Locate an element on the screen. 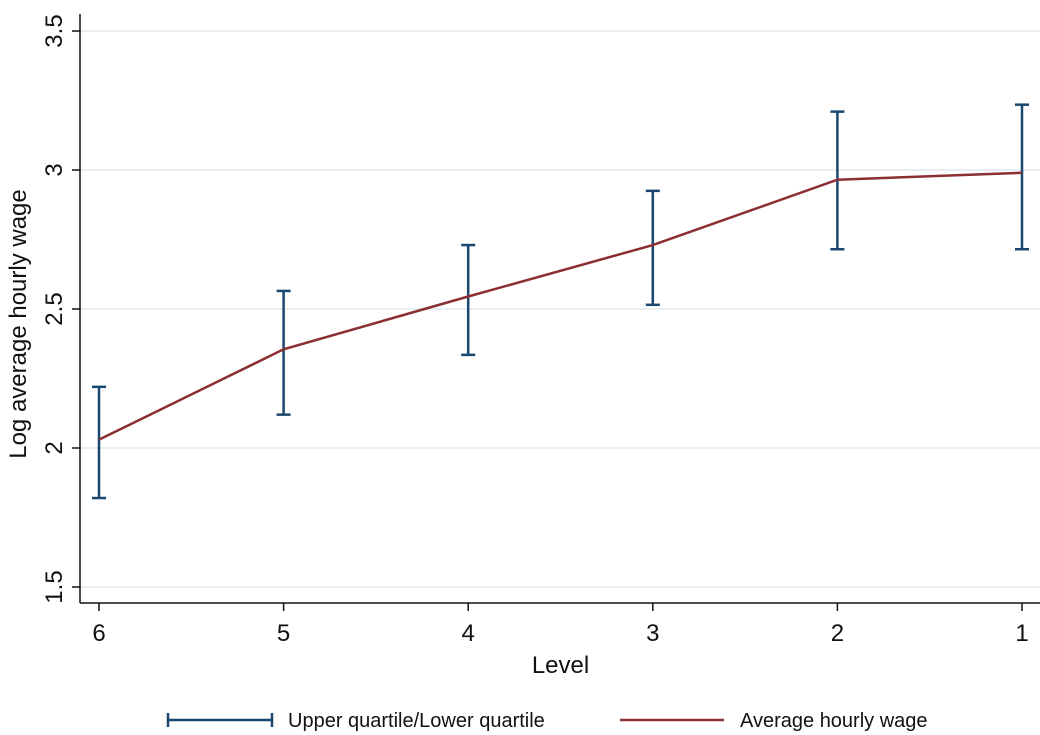 The image size is (1040, 735). y-tick-label: 3 is located at coordinates (54, 169).